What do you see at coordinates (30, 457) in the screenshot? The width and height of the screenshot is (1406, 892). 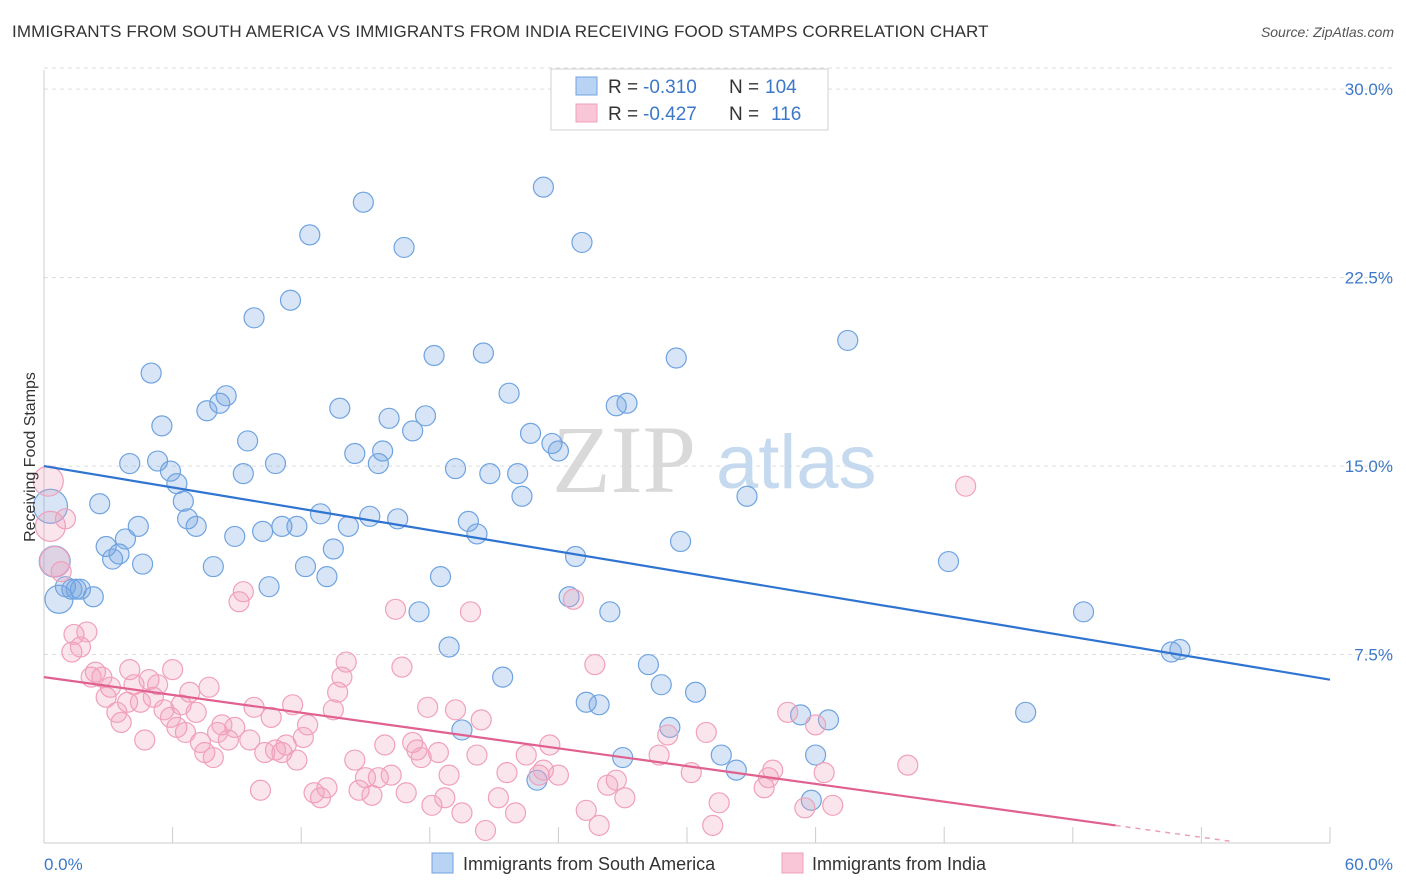 I see `y-axis-title: Receiving Food Stamps` at bounding box center [30, 457].